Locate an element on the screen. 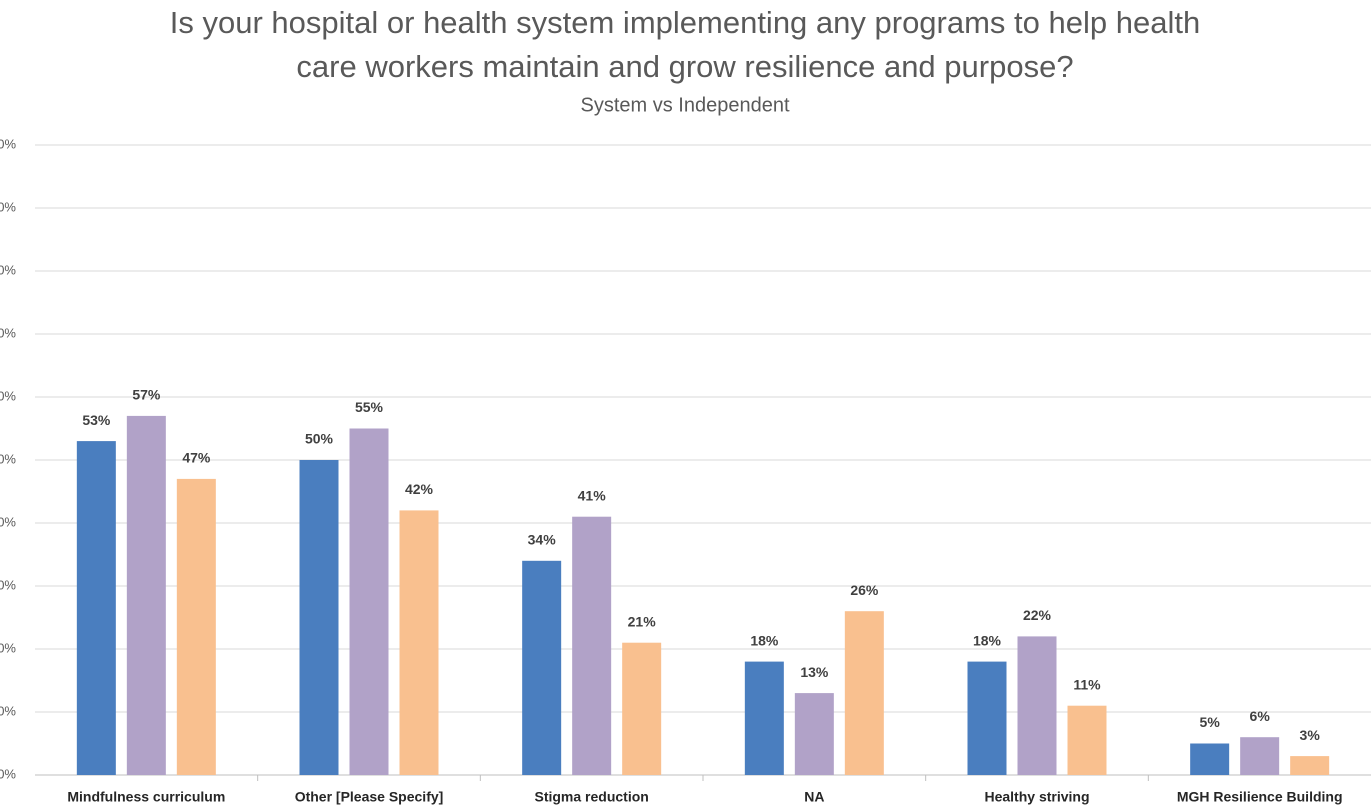  y-tick-label: 80% is located at coordinates (8, 269).